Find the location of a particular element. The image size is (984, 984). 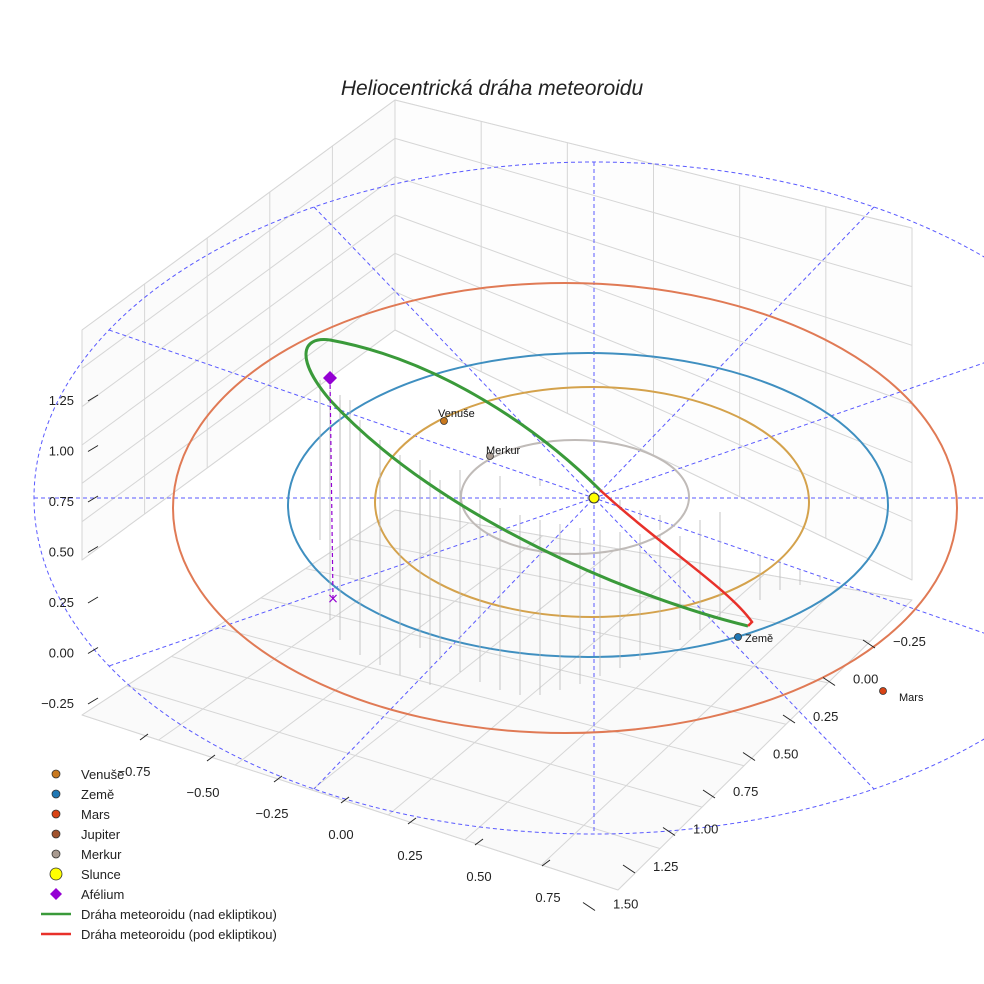

x-tick-label: −0.75 is located at coordinates (134, 771).